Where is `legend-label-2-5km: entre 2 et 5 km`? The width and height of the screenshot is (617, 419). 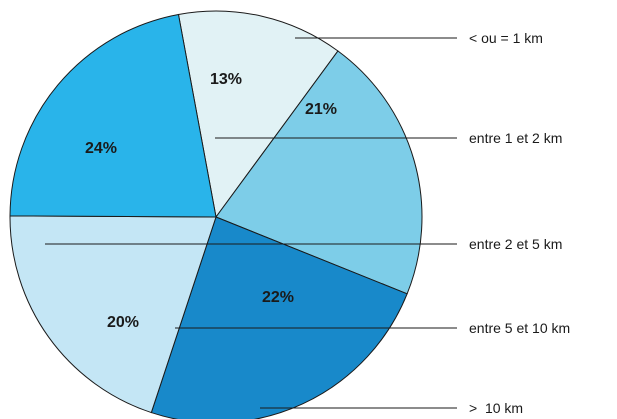 legend-label-2-5km: entre 2 et 5 km is located at coordinates (515, 244).